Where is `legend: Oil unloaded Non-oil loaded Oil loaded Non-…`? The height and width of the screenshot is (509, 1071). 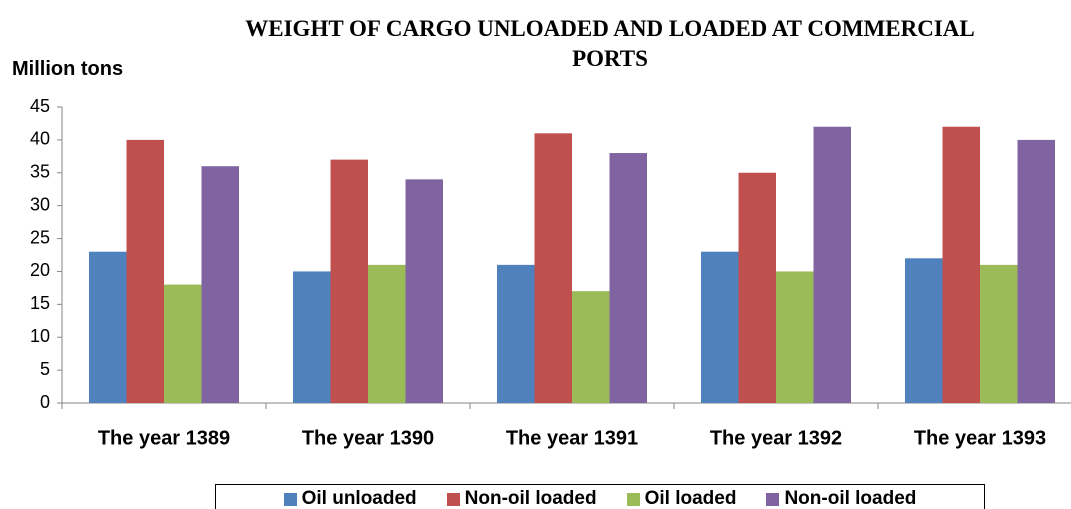 legend: Oil unloaded Non-oil loaded Oil loaded Non-… is located at coordinates (600, 496).